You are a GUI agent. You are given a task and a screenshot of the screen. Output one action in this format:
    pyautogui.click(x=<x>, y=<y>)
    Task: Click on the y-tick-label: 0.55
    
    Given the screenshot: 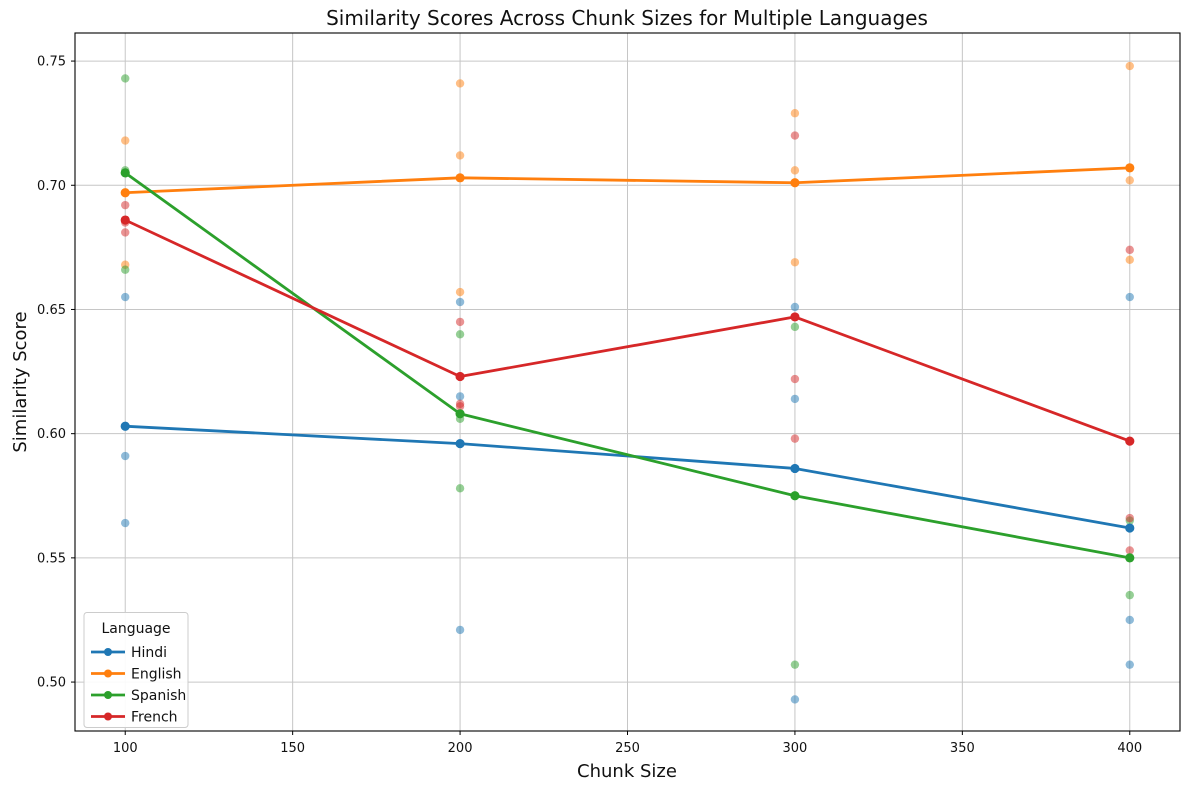 What is the action you would take?
    pyautogui.click(x=51, y=558)
    